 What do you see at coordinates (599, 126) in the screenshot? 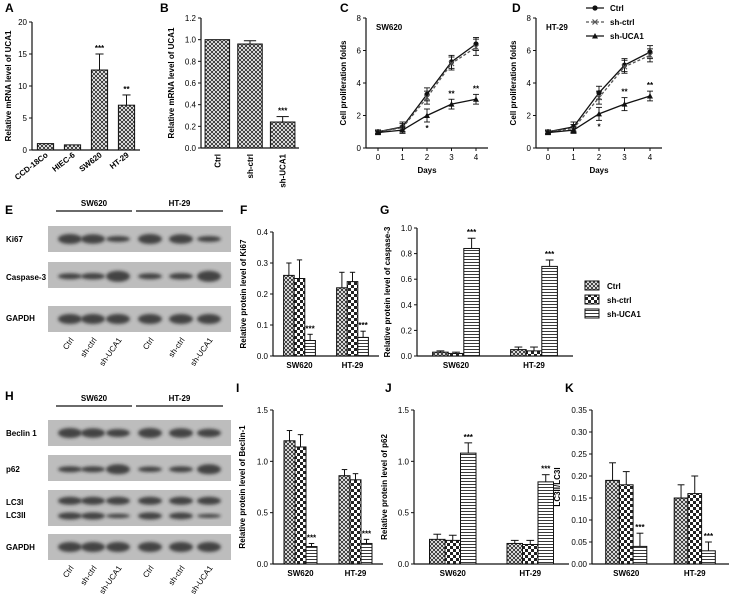
I see `significance-label: *` at bounding box center [599, 126].